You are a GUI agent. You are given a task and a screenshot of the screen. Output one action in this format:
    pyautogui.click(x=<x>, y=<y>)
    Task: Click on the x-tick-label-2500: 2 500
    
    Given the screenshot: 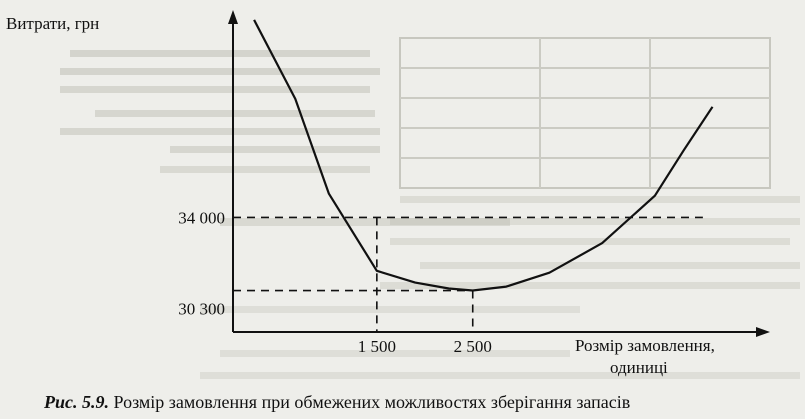 What is the action you would take?
    pyautogui.click(x=473, y=346)
    